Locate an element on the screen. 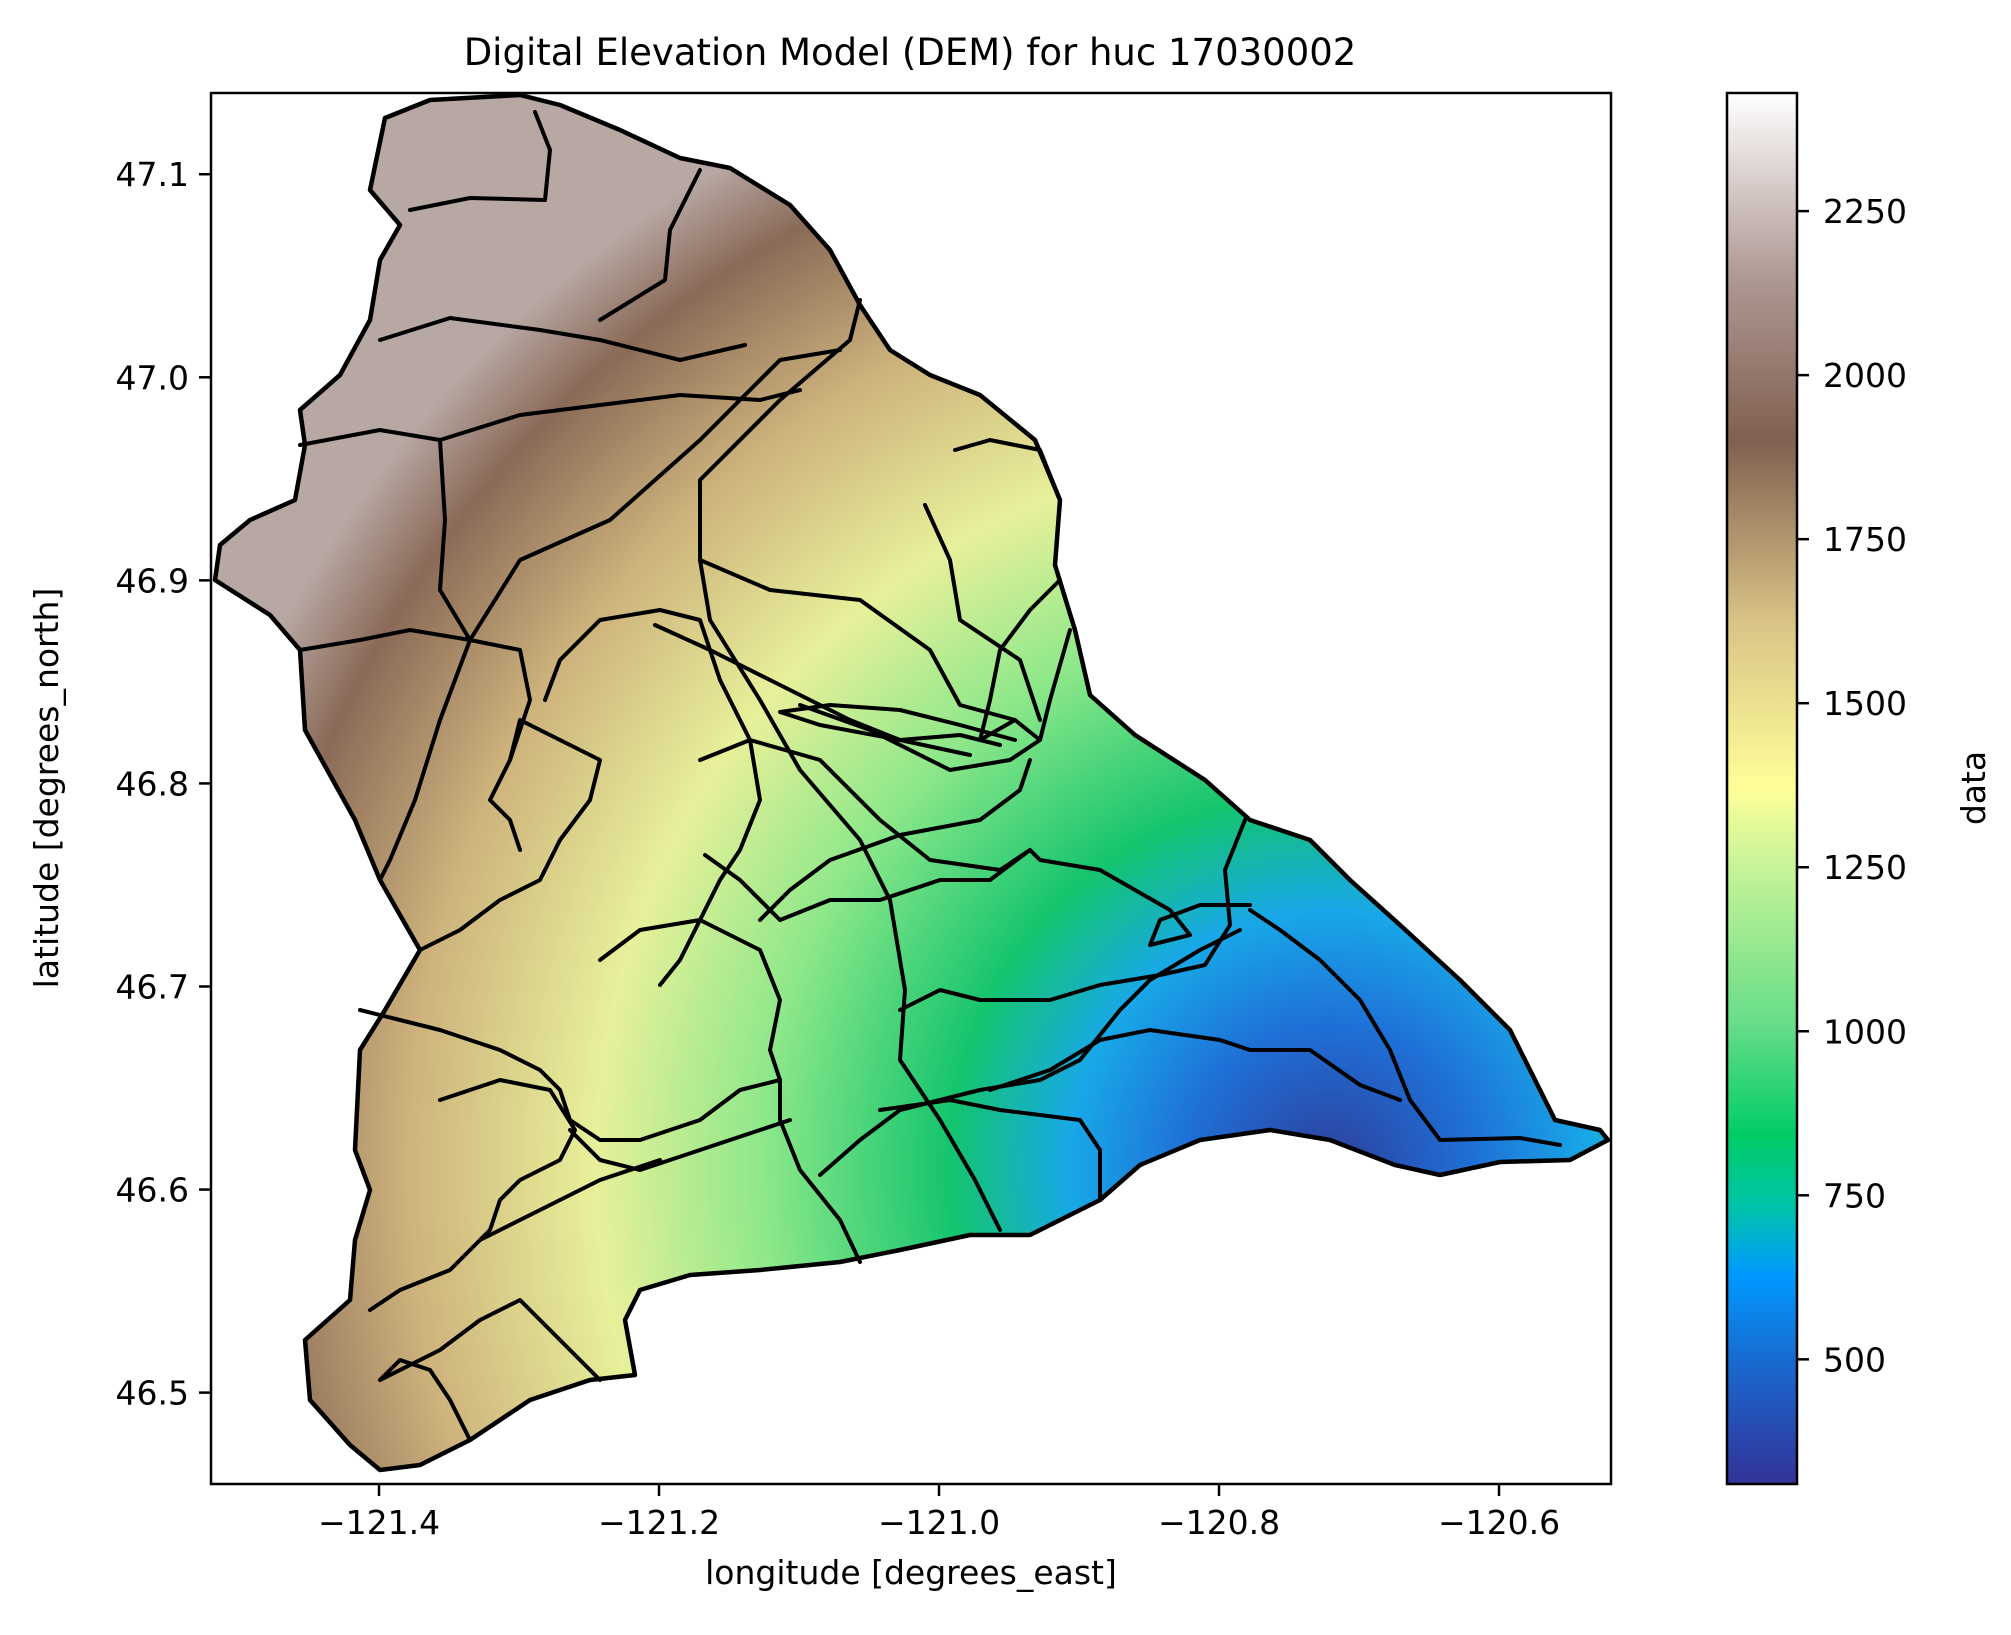  colorbar-tick-label: 2250 is located at coordinates (1865, 211).